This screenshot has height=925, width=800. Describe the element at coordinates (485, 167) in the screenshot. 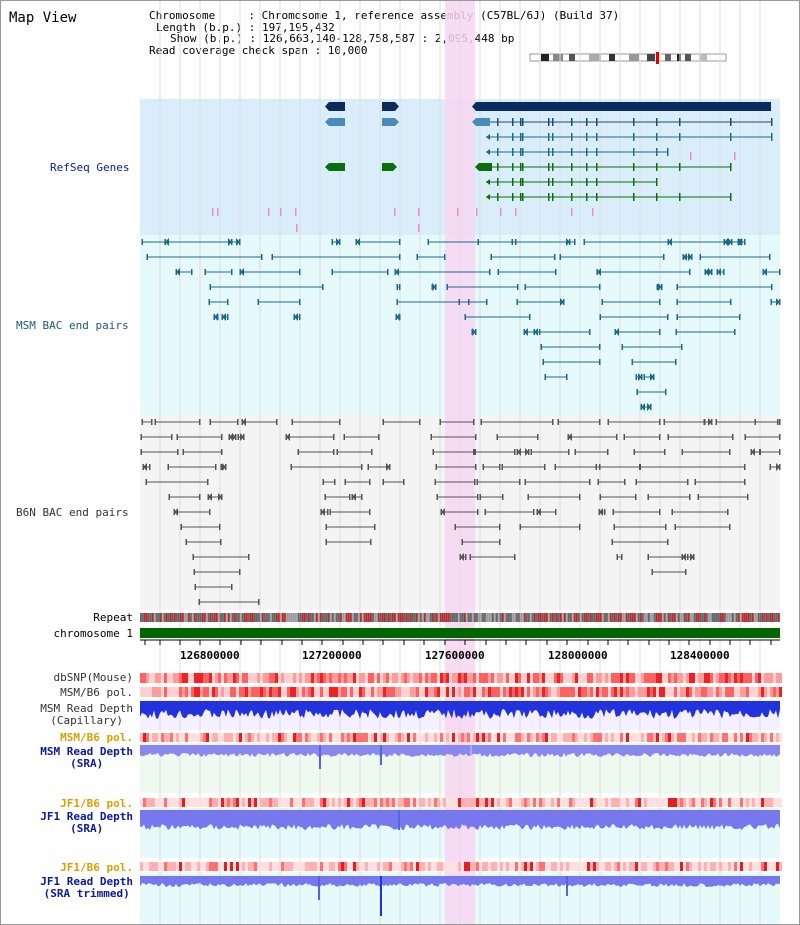

I see `gene-block` at that location.